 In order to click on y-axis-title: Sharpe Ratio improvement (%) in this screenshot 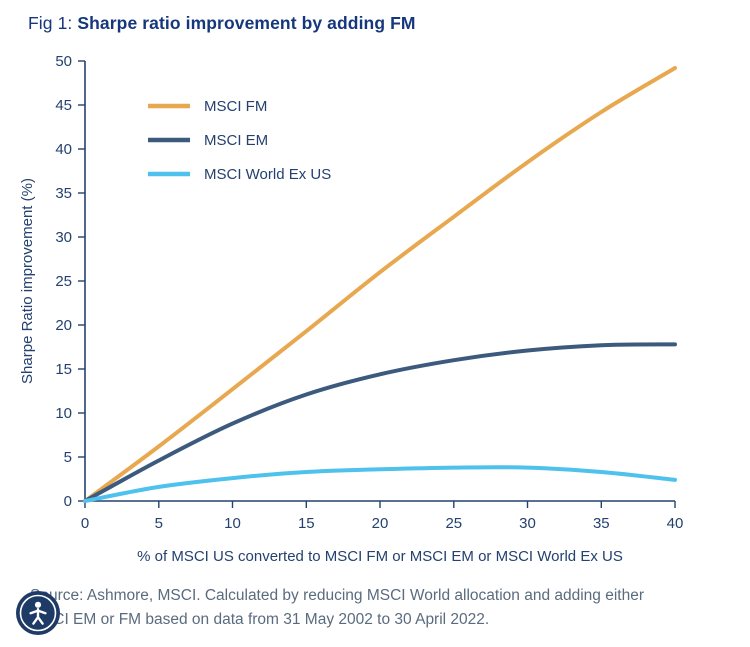, I will do `click(27, 281)`.